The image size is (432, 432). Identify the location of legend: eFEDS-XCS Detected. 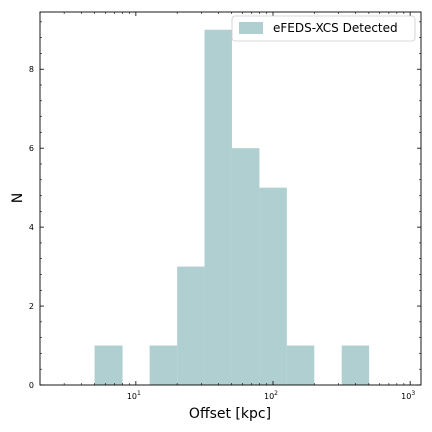
(323, 28).